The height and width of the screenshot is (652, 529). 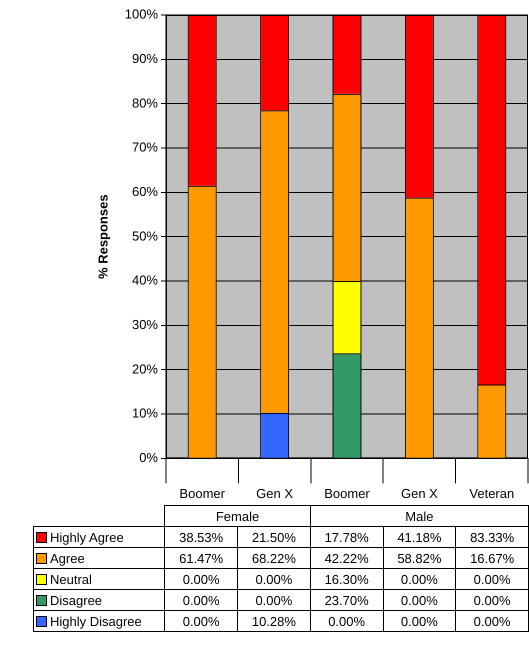 What do you see at coordinates (145, 413) in the screenshot?
I see `y-tick-label: 10%` at bounding box center [145, 413].